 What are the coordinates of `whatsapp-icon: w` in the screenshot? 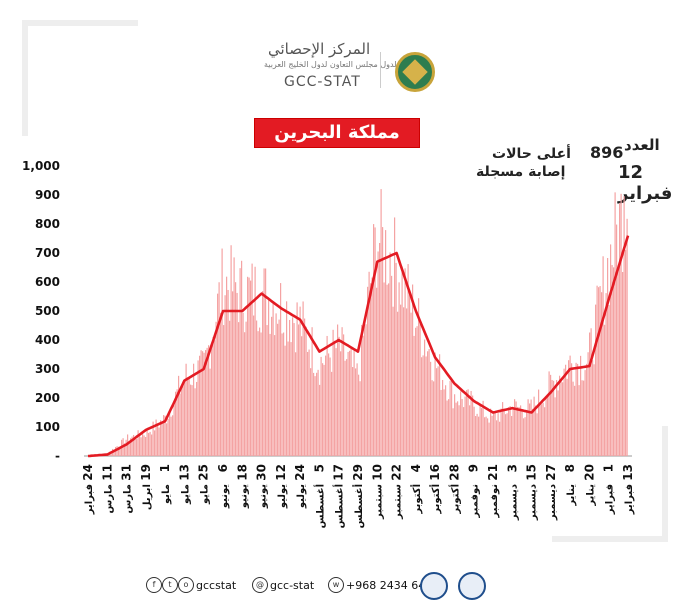 It's located at (336, 585).